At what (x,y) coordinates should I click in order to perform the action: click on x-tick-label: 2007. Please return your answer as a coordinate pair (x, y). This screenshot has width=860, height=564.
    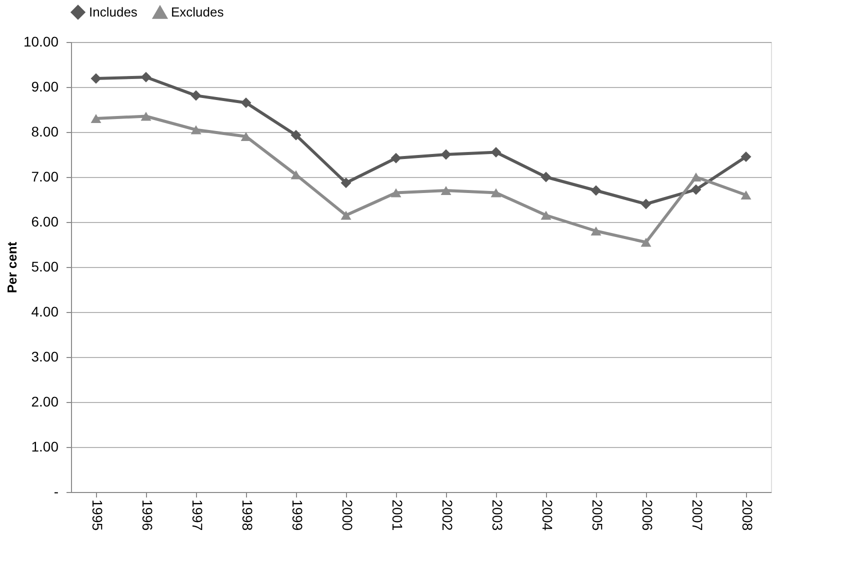
    Looking at the image, I should click on (698, 515).